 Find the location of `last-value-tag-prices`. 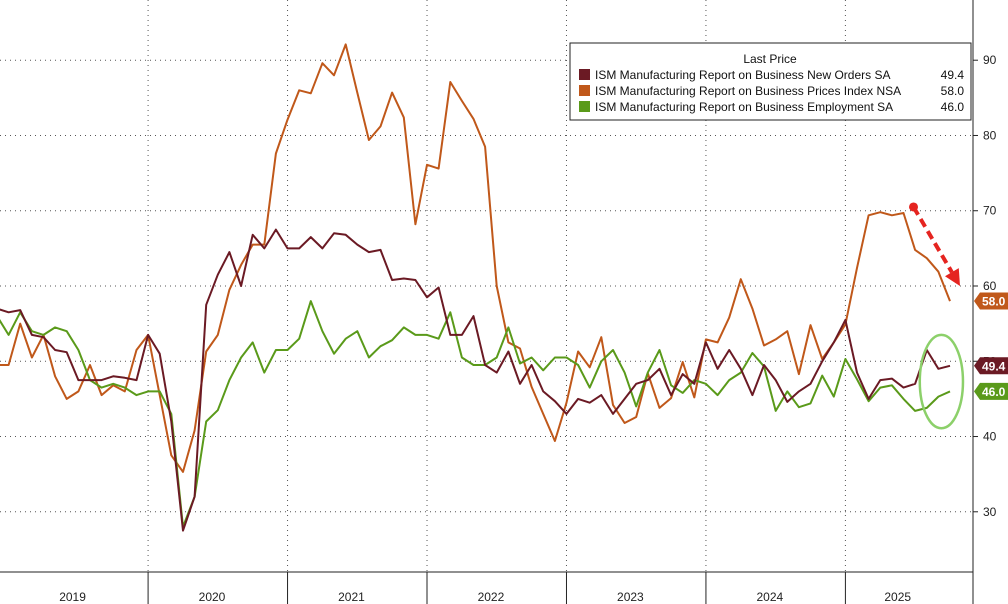

last-value-tag-prices is located at coordinates (991, 301).